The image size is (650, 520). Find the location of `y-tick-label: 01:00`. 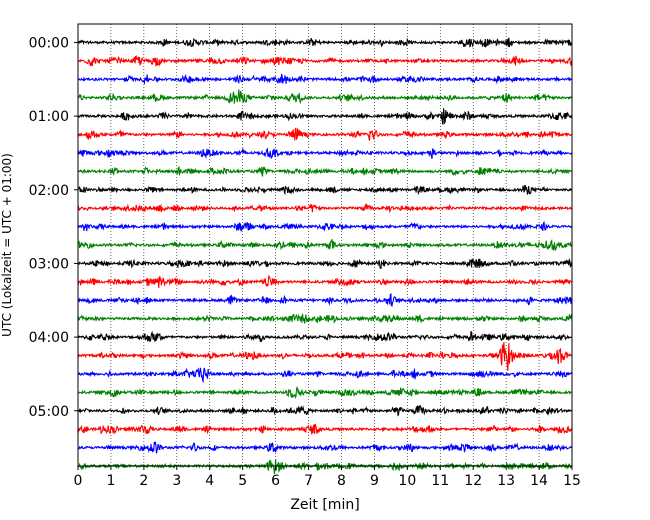

y-tick-label: 01:00 is located at coordinates (49, 117).